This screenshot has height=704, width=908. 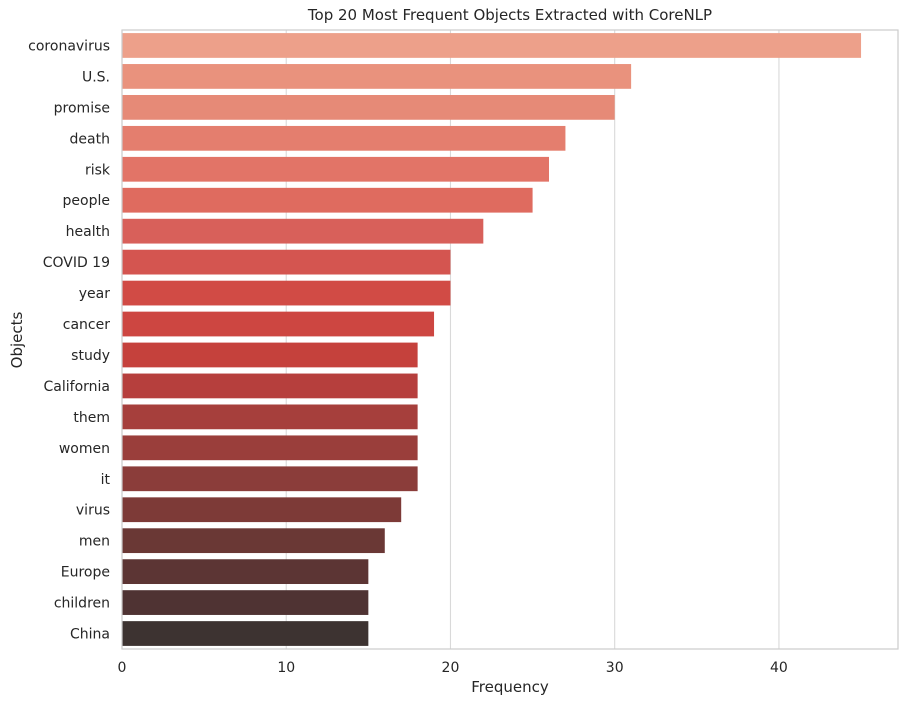 What do you see at coordinates (82, 108) in the screenshot?
I see `y-tick-label: promise` at bounding box center [82, 108].